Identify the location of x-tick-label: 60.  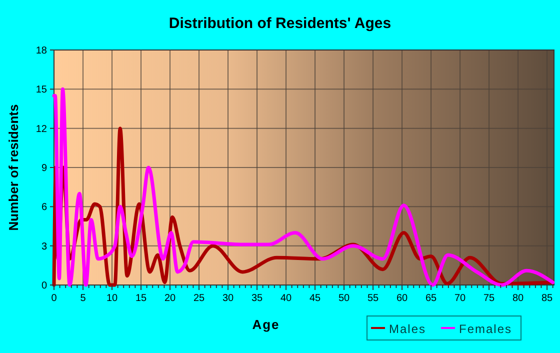
(402, 298).